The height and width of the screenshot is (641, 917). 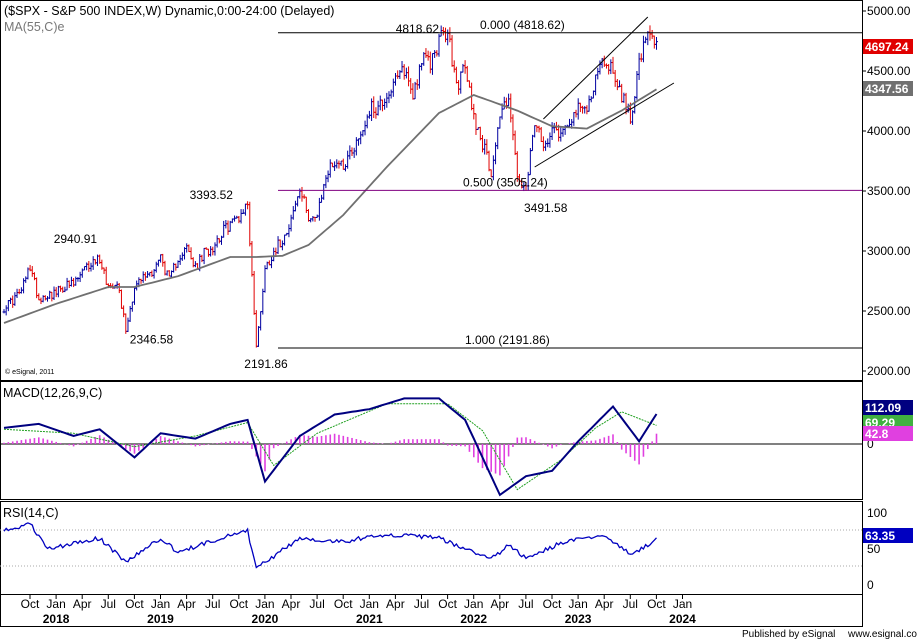 I want to click on year-label: 2024, so click(x=682, y=619).